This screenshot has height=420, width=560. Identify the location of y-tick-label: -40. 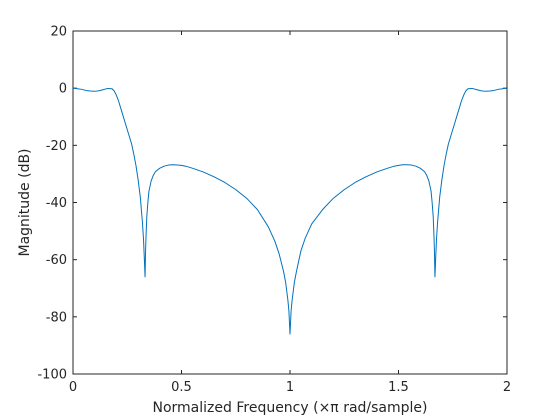
(56, 203).